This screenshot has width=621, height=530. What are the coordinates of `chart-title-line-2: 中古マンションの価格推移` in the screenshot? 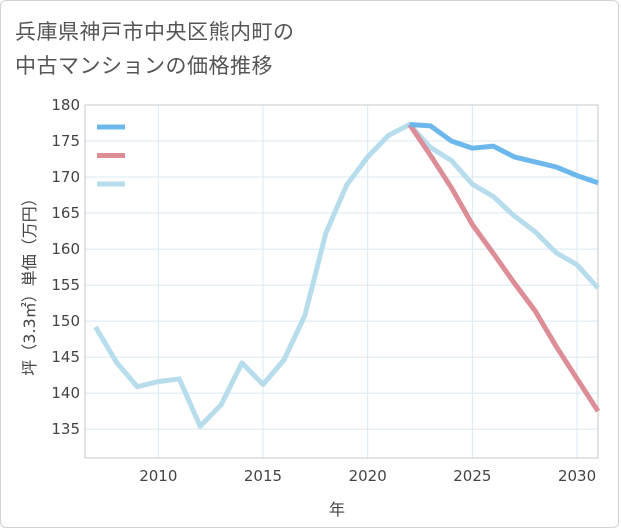 It's located at (144, 66).